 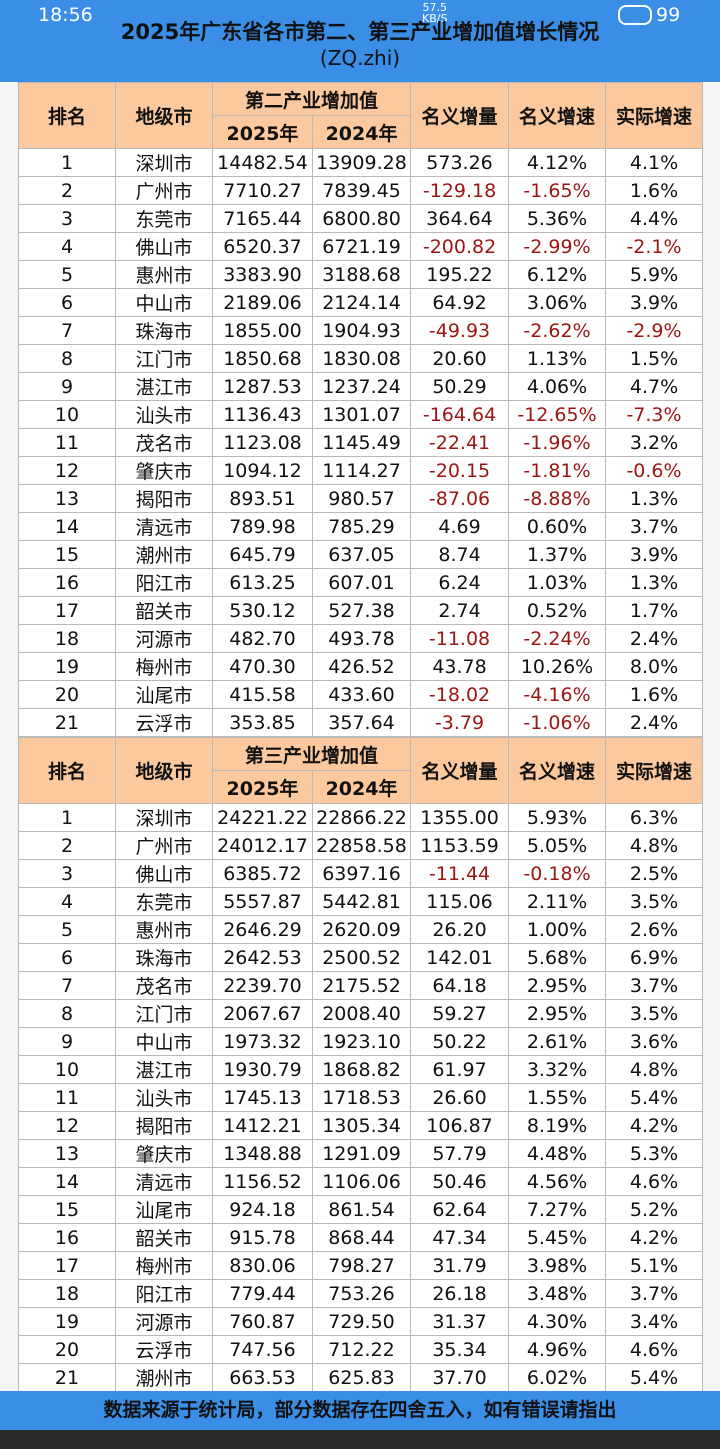 I want to click on data-row: 19 河源市 760.87 729.50 31.37 4.30% 3.4%, so click(x=361, y=1321).